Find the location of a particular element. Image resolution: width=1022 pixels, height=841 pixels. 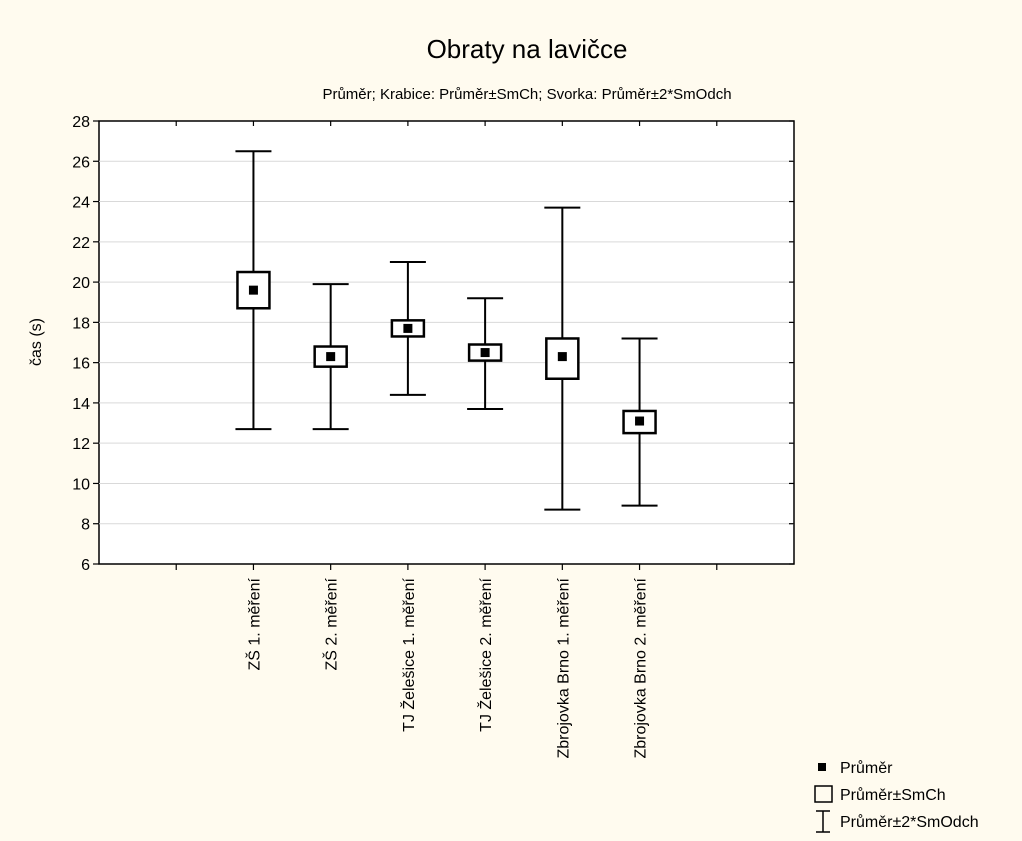

y-tick-label: 22 is located at coordinates (81, 243).